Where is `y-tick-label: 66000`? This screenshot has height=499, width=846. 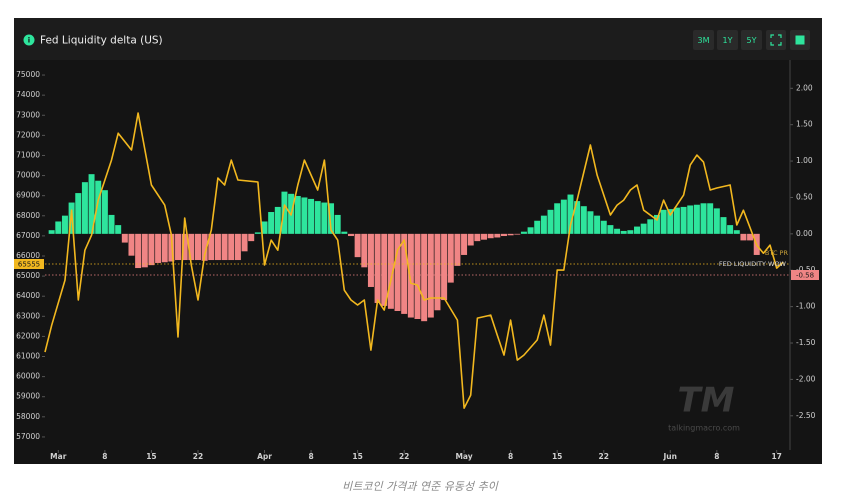 y-tick-label: 66000 is located at coordinates (28, 255).